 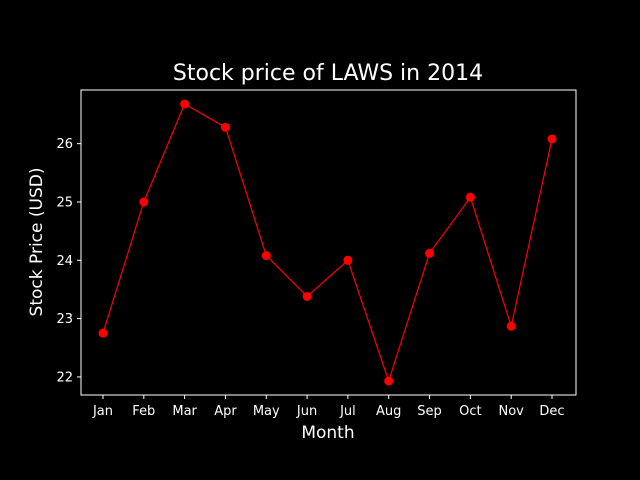 What do you see at coordinates (144, 202) in the screenshot?
I see `data-point-feb` at bounding box center [144, 202].